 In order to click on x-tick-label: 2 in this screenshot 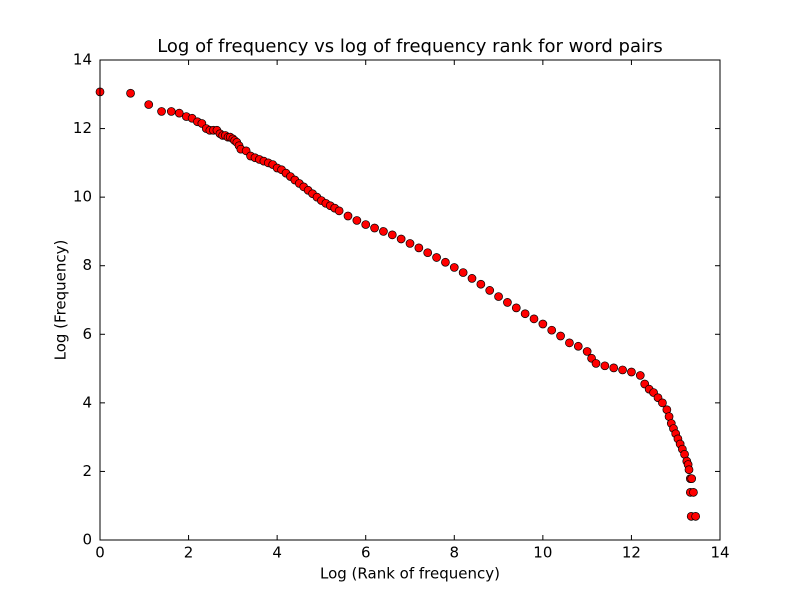, I will do `click(189, 553)`.